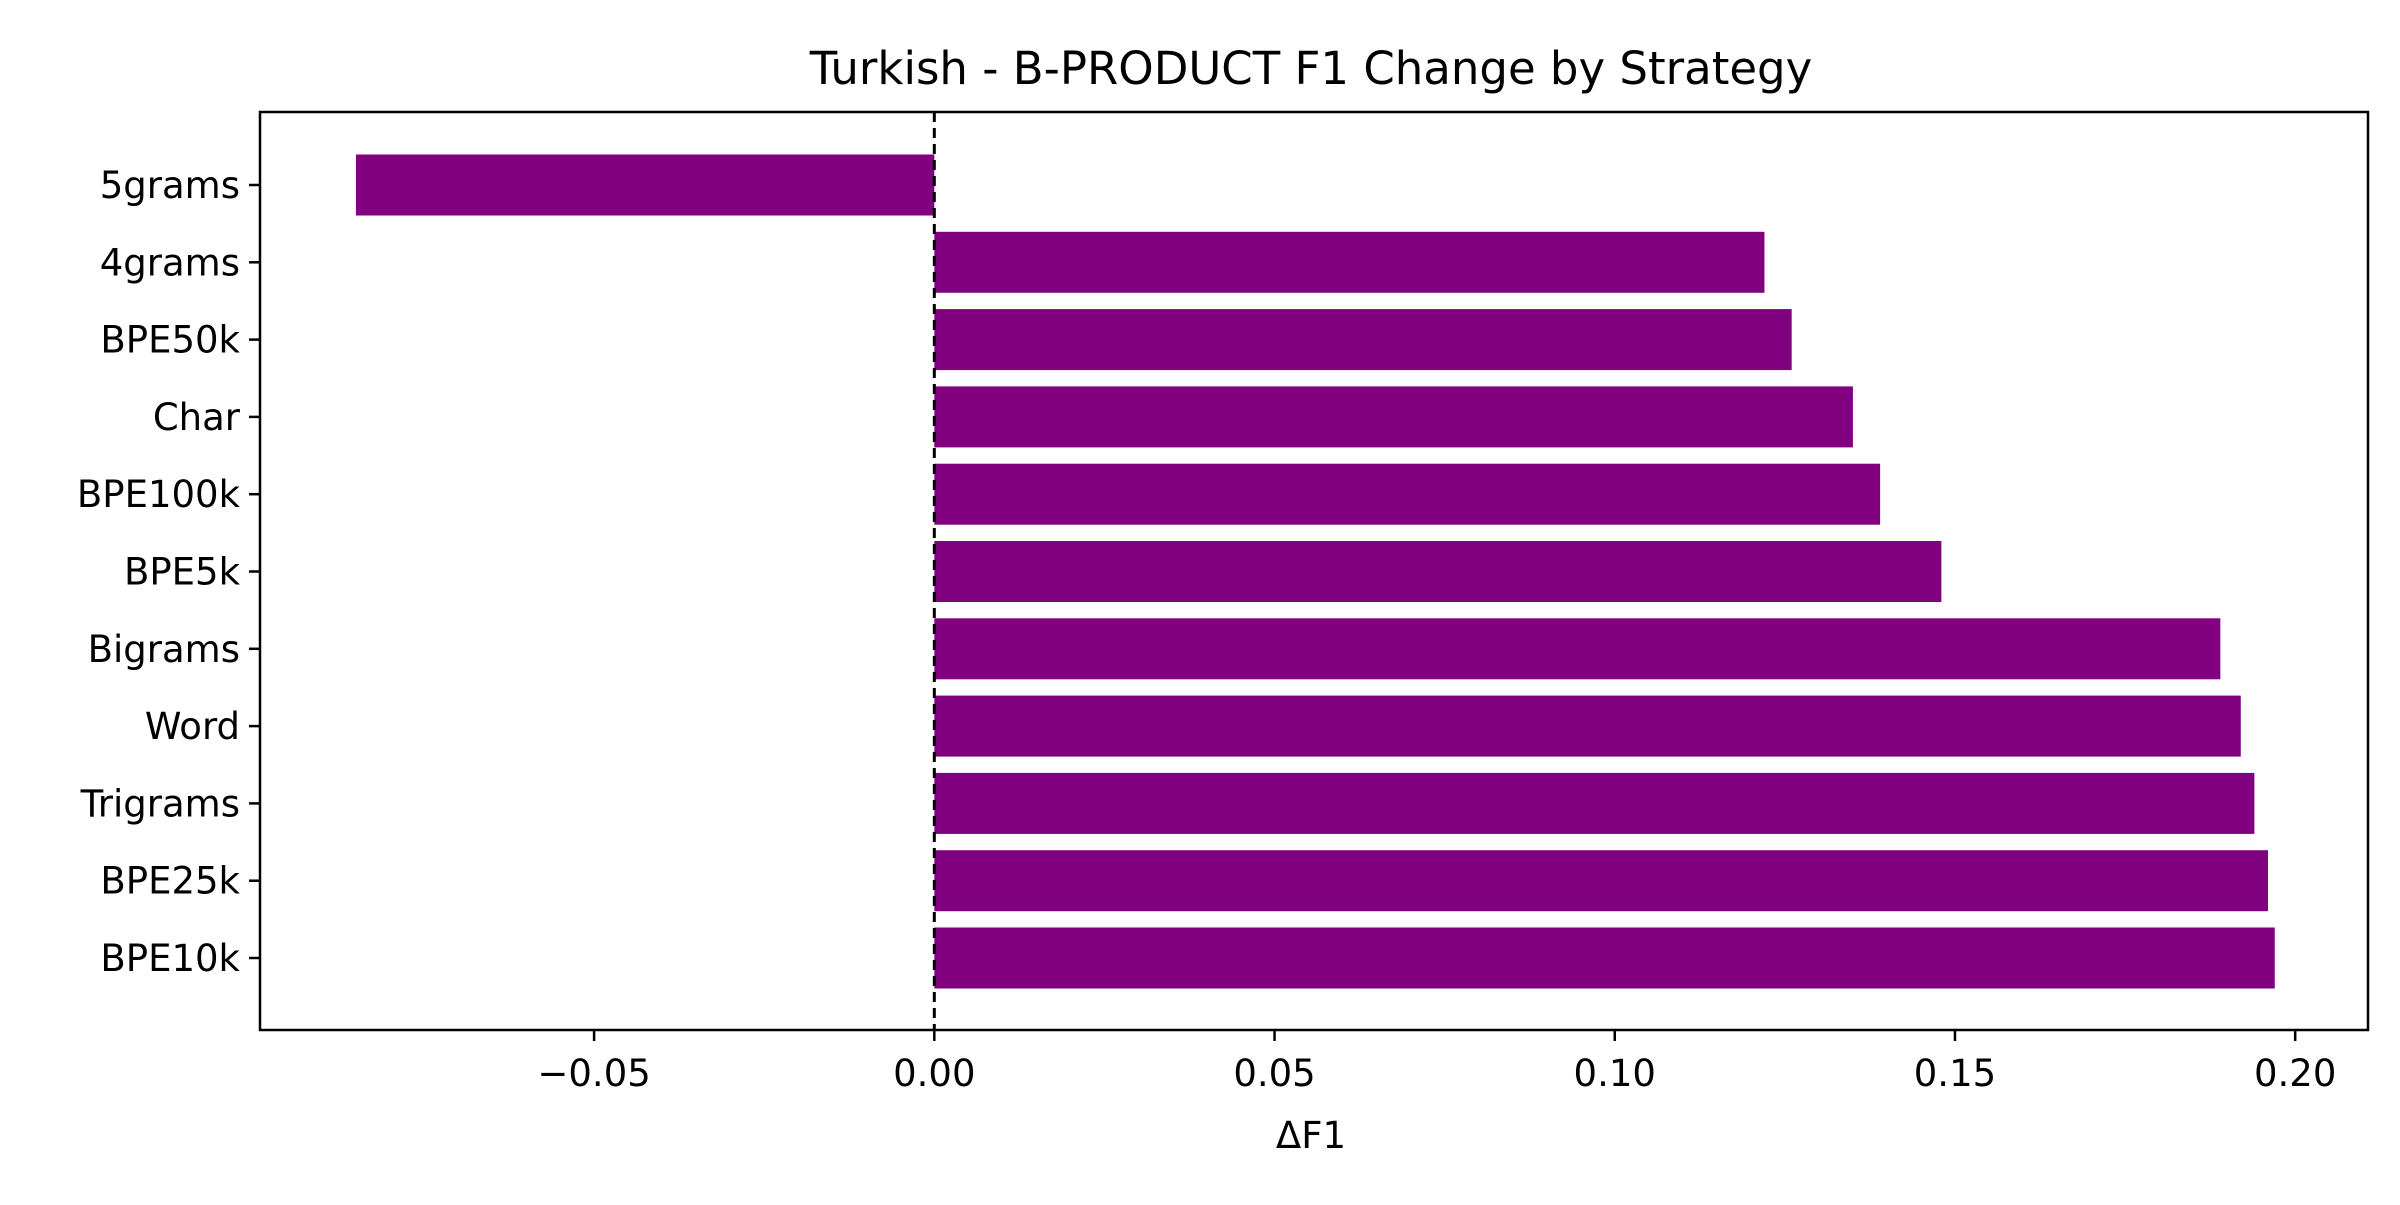  What do you see at coordinates (170, 262) in the screenshot?
I see `y-tick-label: 4grams` at bounding box center [170, 262].